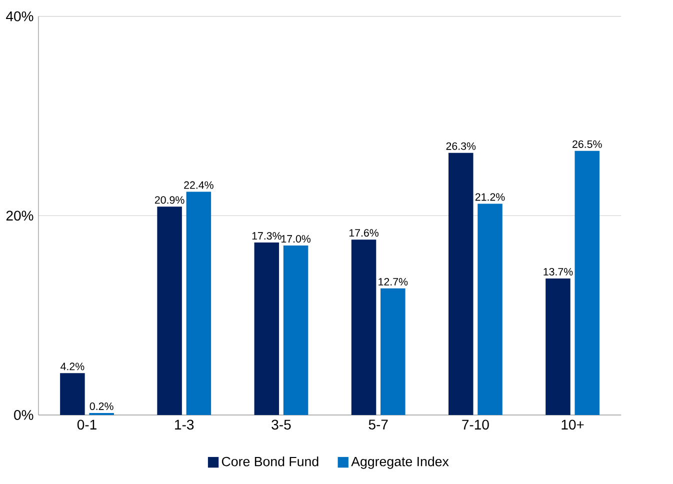 This screenshot has height=484, width=673. Describe the element at coordinates (102, 406) in the screenshot. I see `data-label: 0.2%` at that location.